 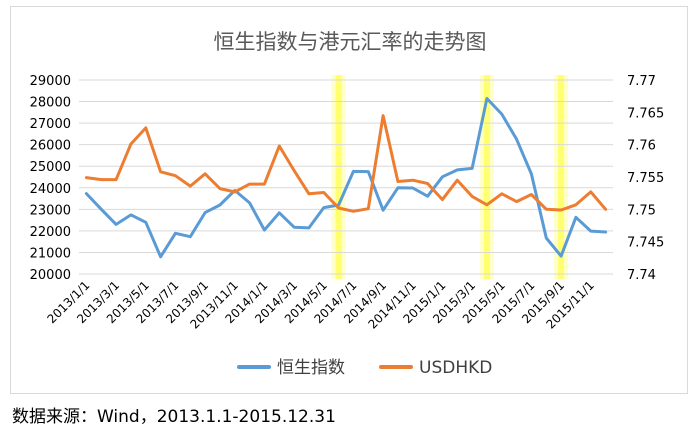 What do you see at coordinates (50, 81) in the screenshot?
I see `y-left-tick-label: 29000` at bounding box center [50, 81].